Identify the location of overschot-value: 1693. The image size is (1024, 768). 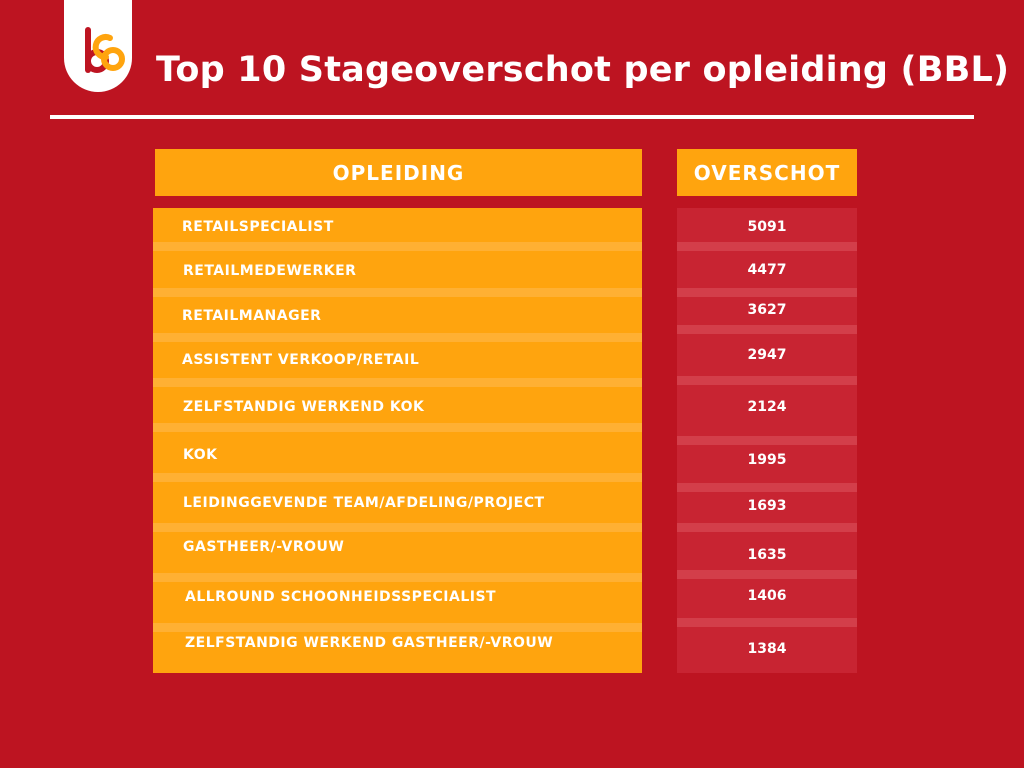
(767, 506).